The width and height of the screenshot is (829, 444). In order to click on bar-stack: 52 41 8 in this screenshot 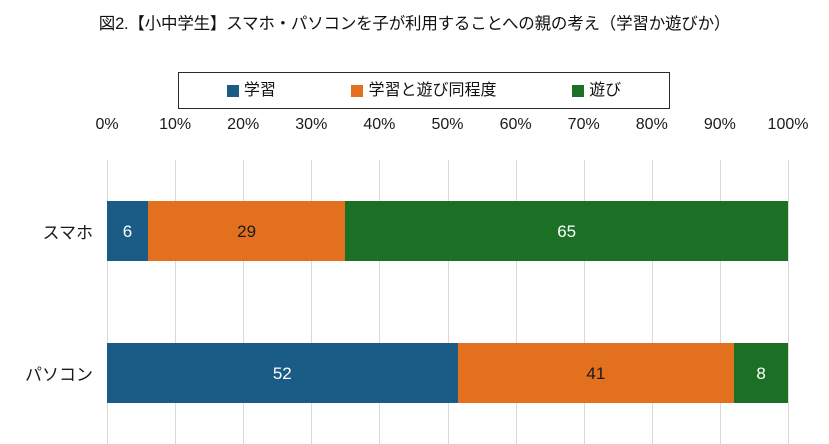, I will do `click(448, 373)`.